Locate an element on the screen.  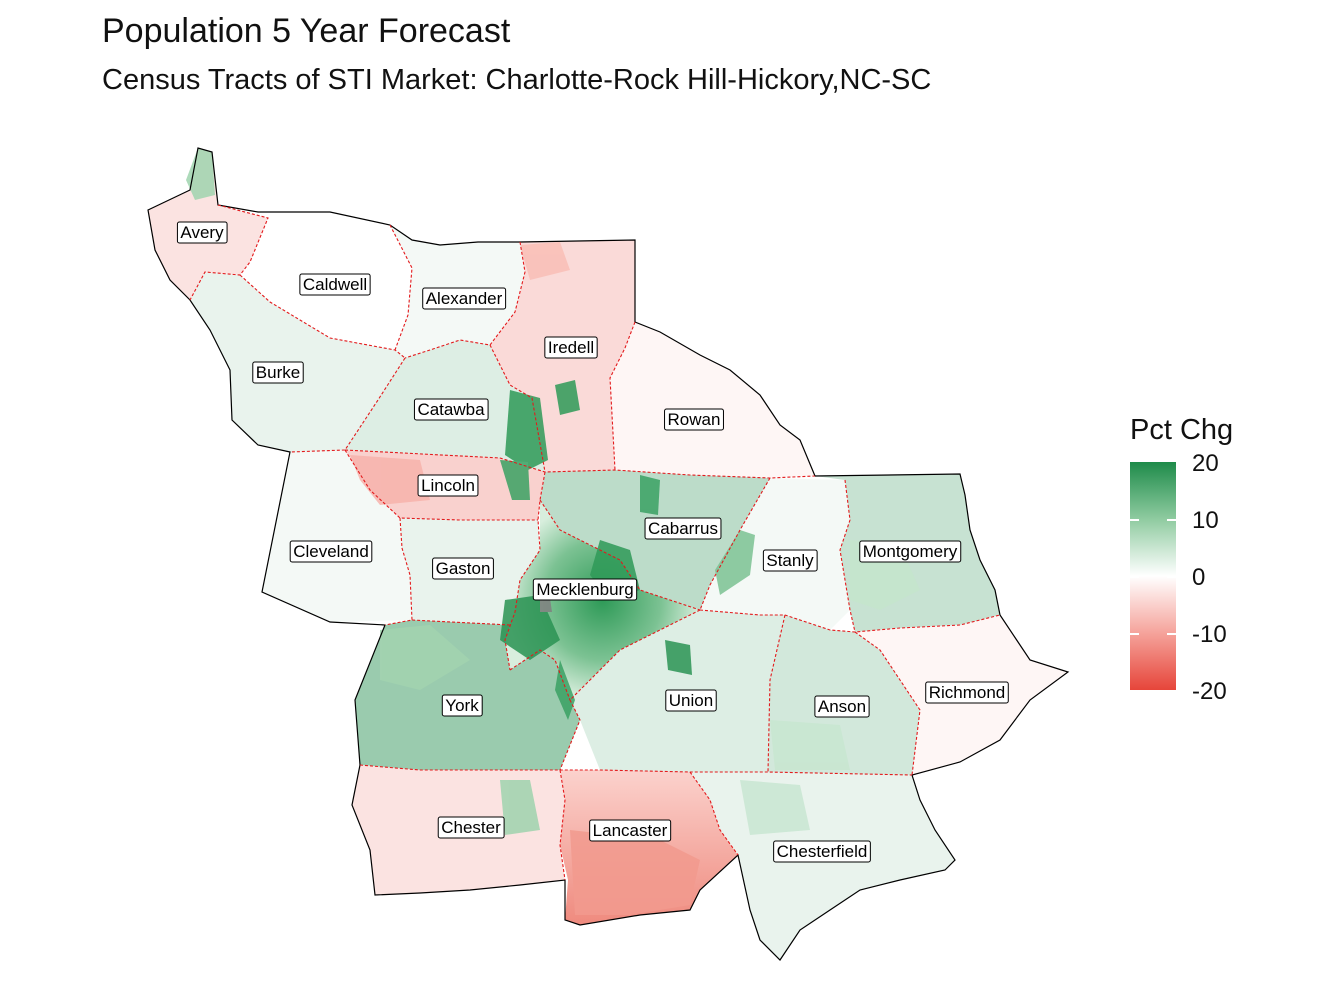
county-label-text: Rowan is located at coordinates (694, 419).